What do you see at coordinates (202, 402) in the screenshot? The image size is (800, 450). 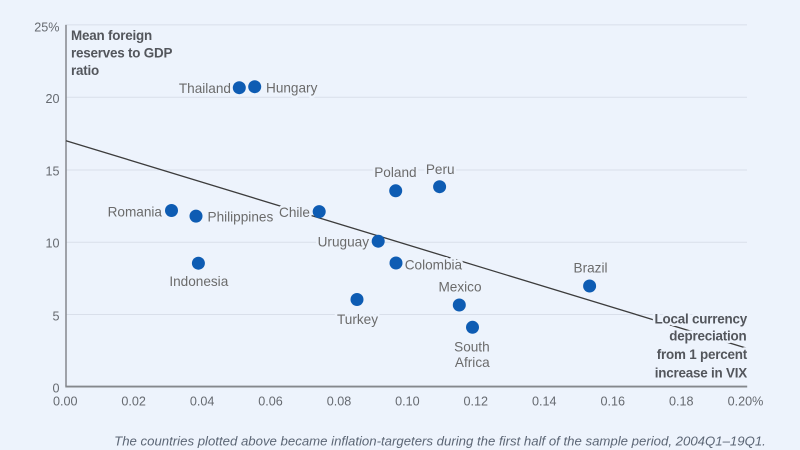 I see `svg-text: 0.04` at bounding box center [202, 402].